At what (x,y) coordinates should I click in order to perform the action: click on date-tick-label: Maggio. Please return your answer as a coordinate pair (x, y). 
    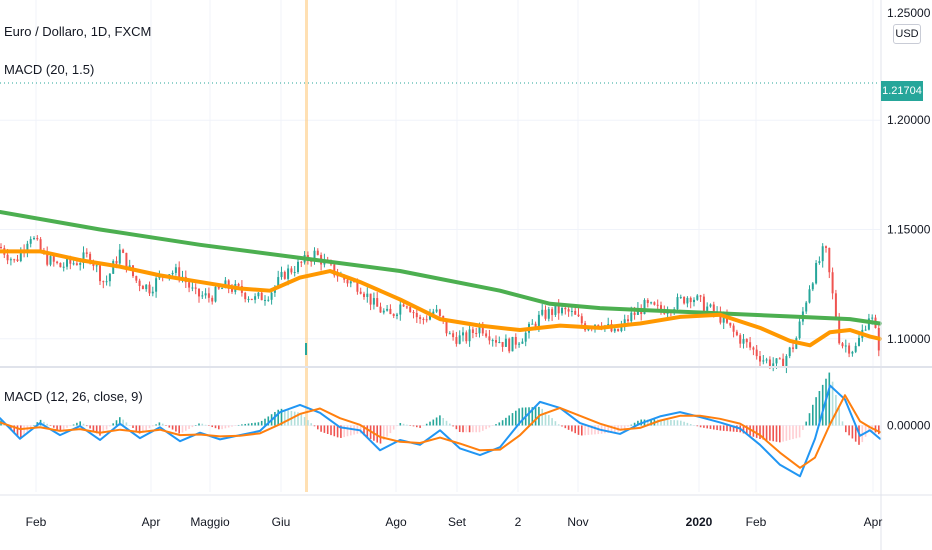
    Looking at the image, I should click on (210, 522).